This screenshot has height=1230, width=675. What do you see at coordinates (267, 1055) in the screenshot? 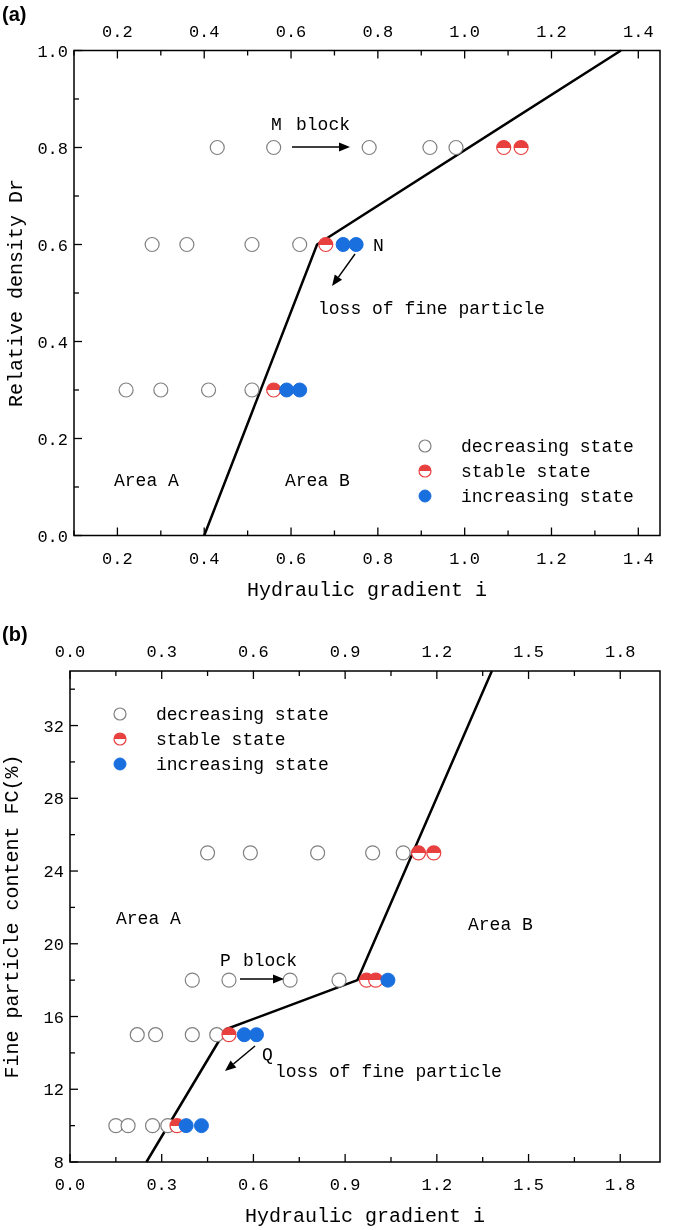
I see `annotation: Q` at bounding box center [267, 1055].